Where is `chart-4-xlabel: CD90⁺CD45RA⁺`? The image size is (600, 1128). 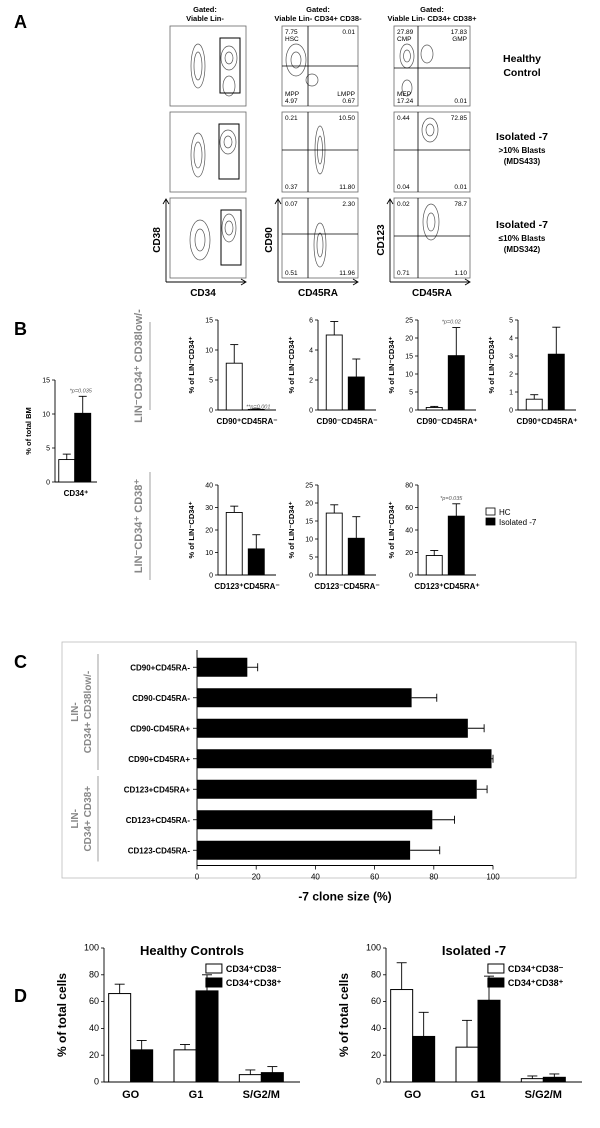
chart-4-xlabel: CD90⁺CD45RA⁺ is located at coordinates (547, 421).